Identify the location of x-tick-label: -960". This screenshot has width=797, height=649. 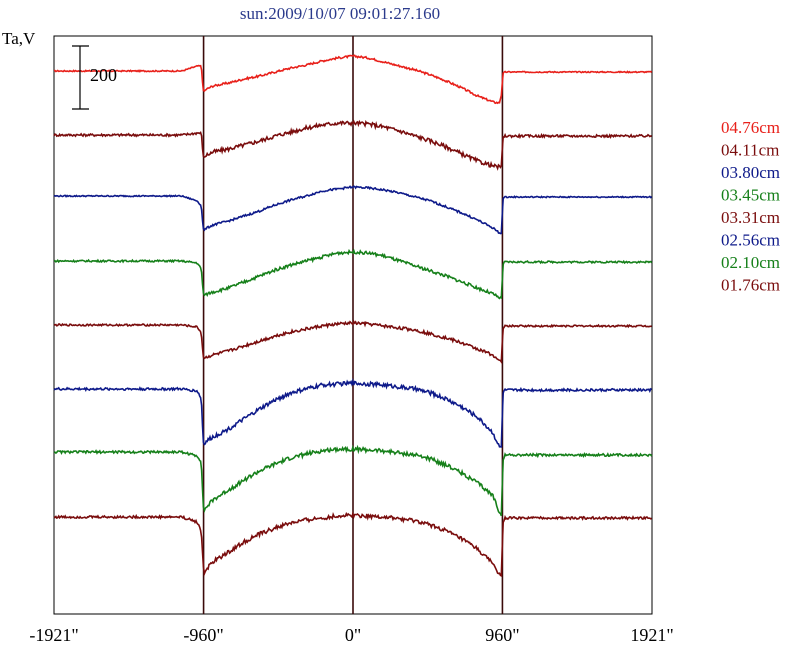
(203, 635).